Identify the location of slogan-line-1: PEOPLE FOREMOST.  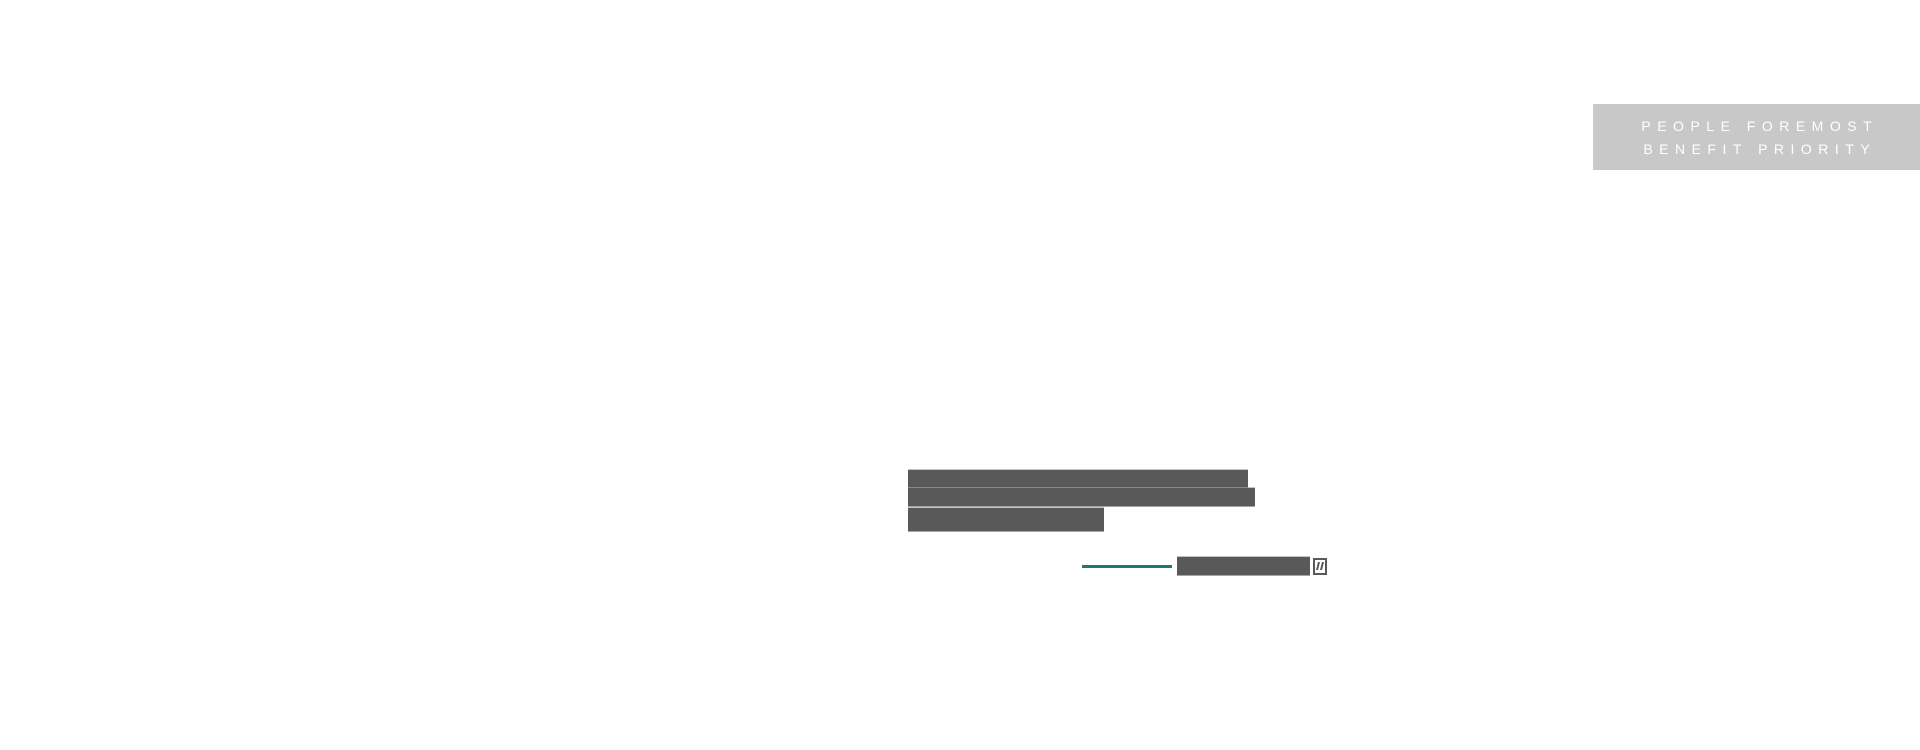
(1760, 125).